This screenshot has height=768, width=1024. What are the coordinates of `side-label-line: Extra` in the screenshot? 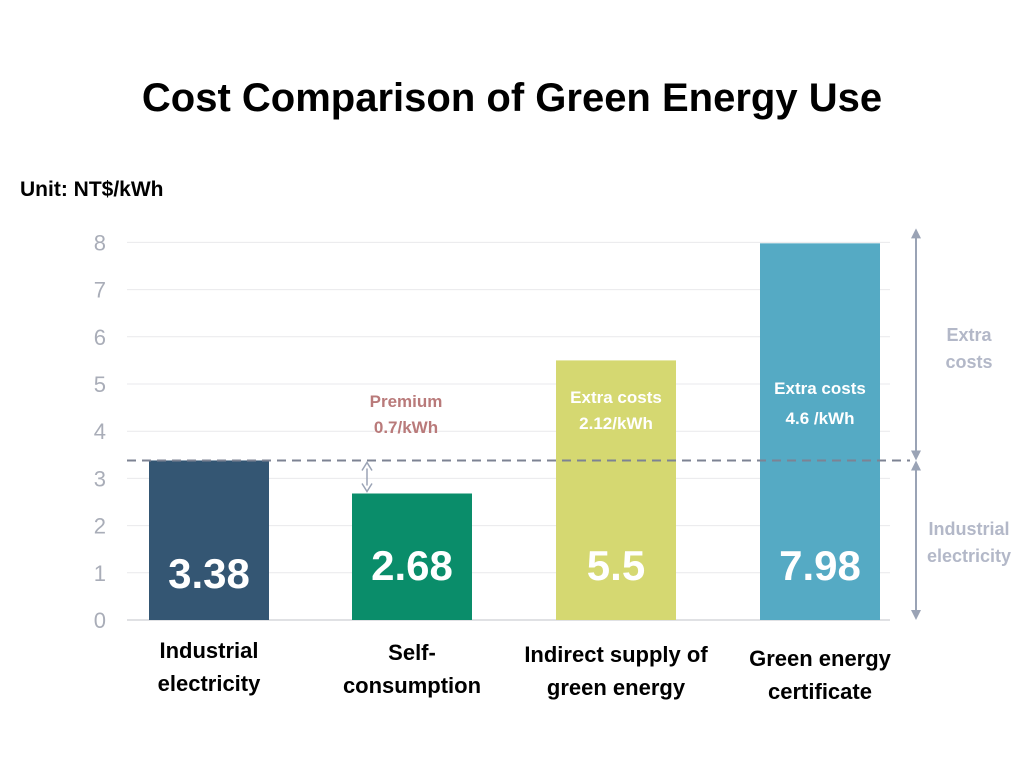 It's located at (969, 335).